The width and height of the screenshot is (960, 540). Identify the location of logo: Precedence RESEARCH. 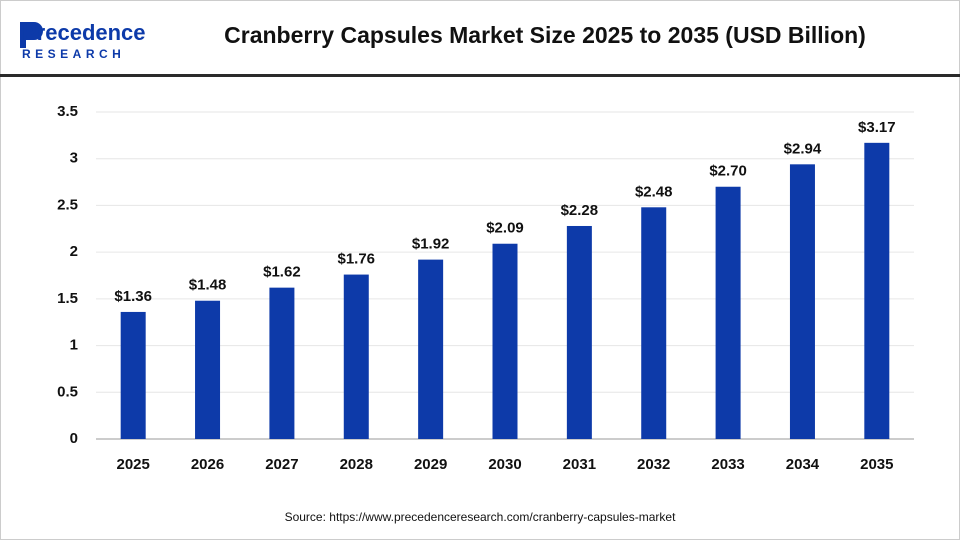
(83, 40).